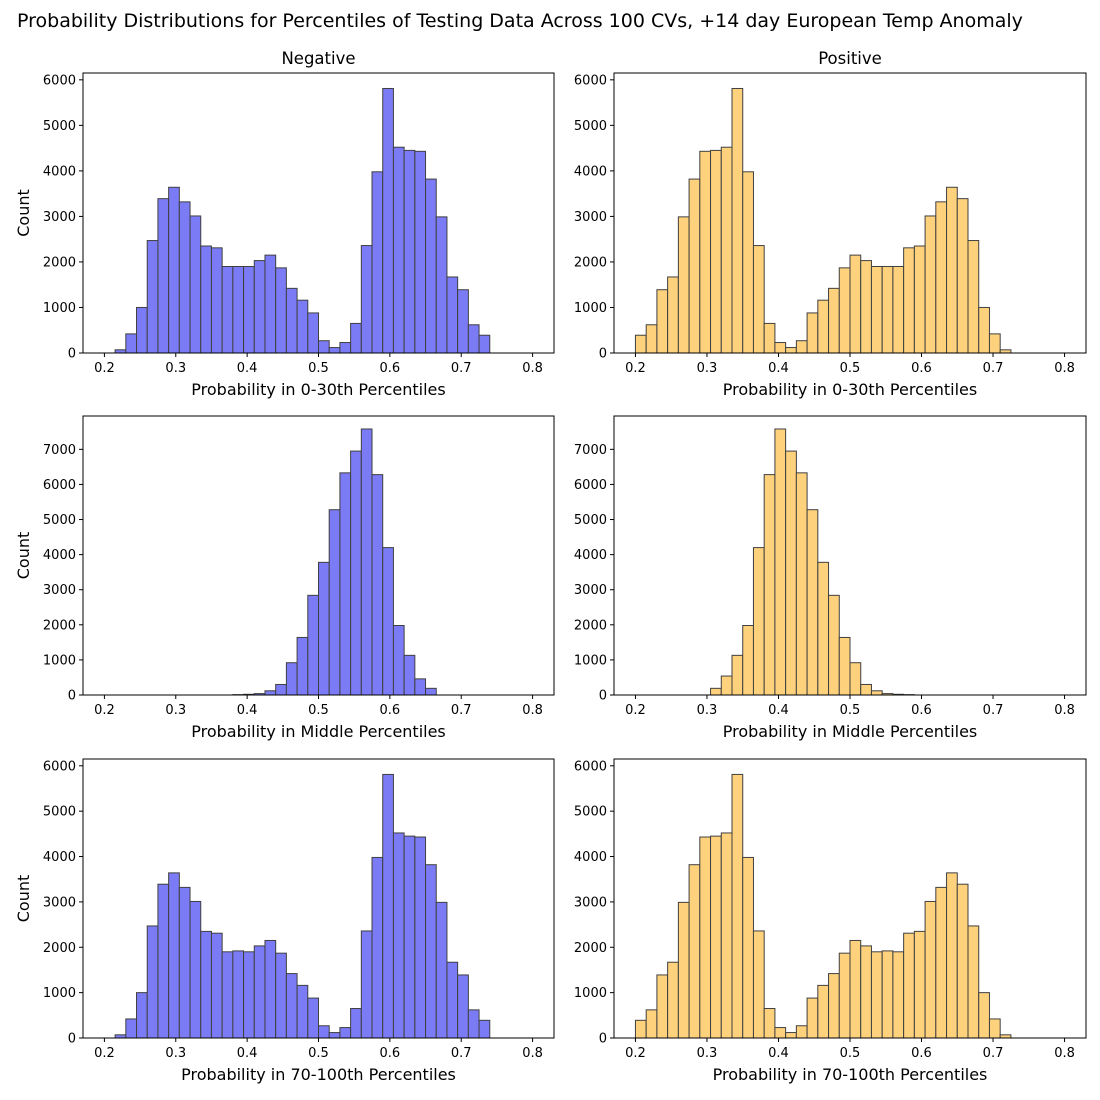 This screenshot has width=1100, height=1100. I want to click on x-tick-label: 0.4, so click(778, 368).